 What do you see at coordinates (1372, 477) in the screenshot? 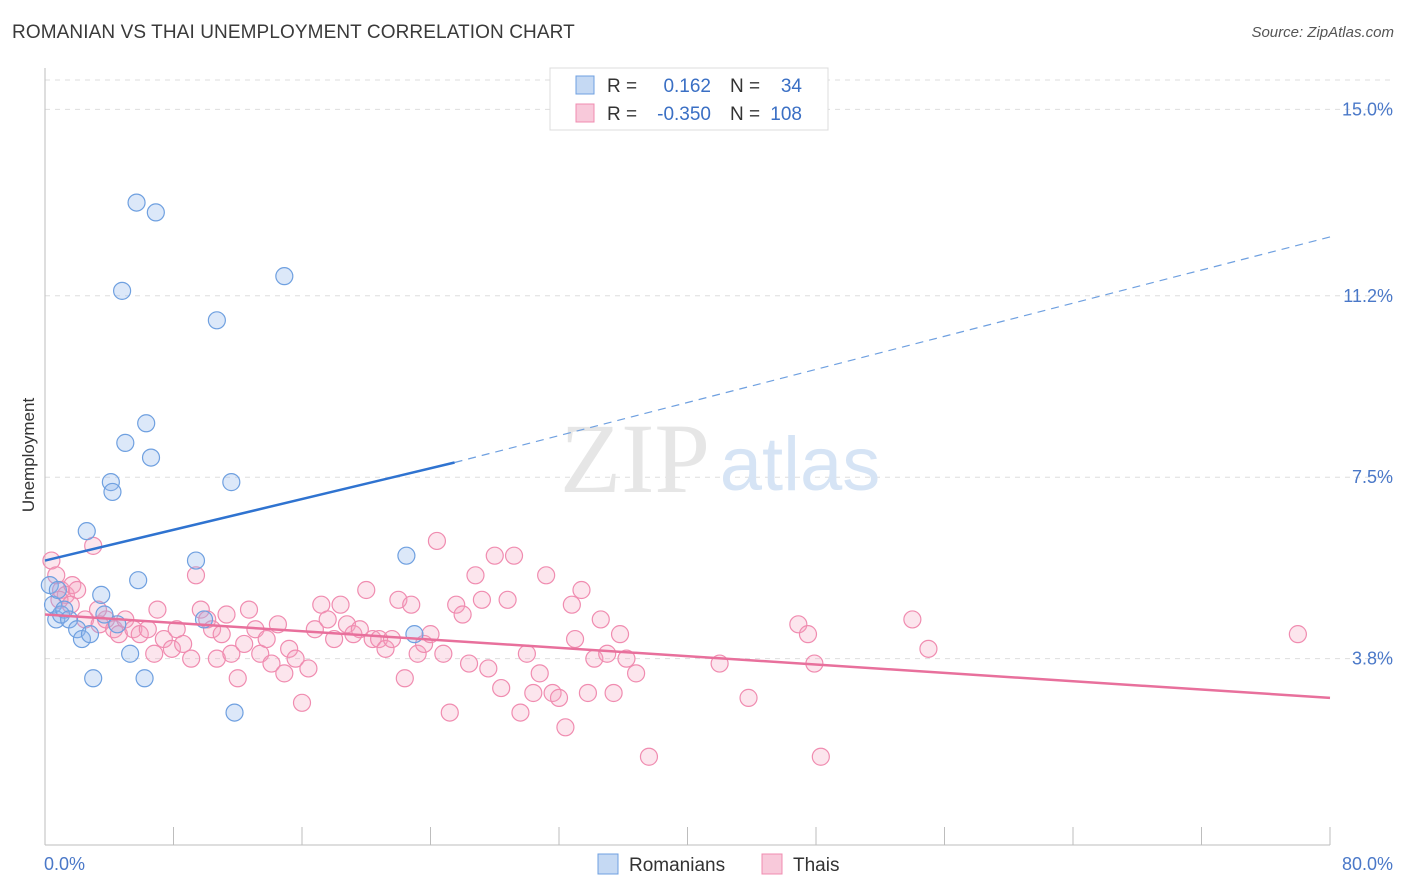
I see `y-tick-label: 7.5%` at bounding box center [1372, 477].